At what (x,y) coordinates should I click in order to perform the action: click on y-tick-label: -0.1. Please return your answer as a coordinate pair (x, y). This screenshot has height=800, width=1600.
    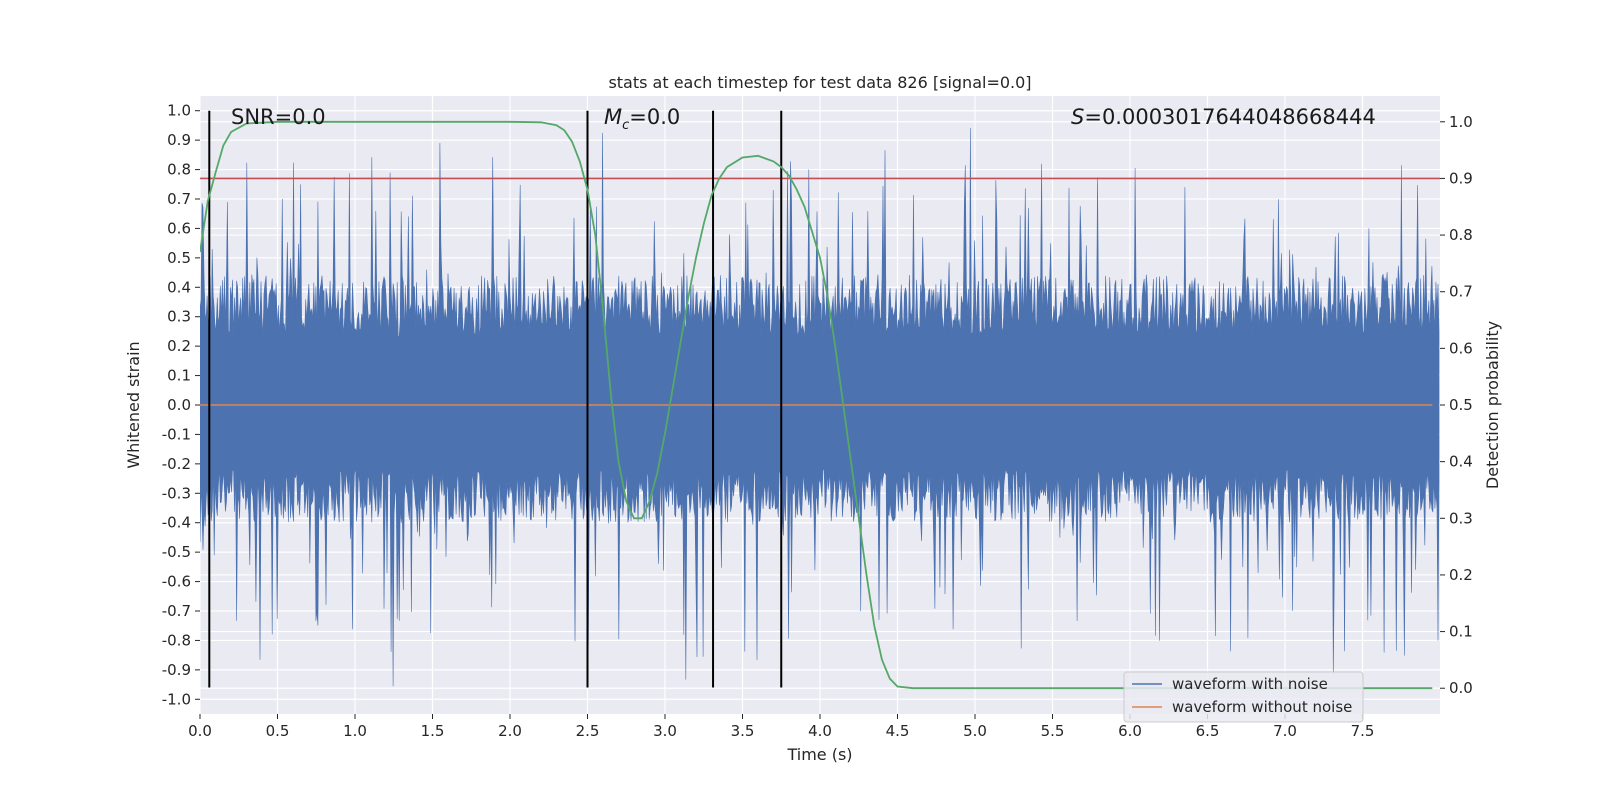
    Looking at the image, I should click on (176, 434).